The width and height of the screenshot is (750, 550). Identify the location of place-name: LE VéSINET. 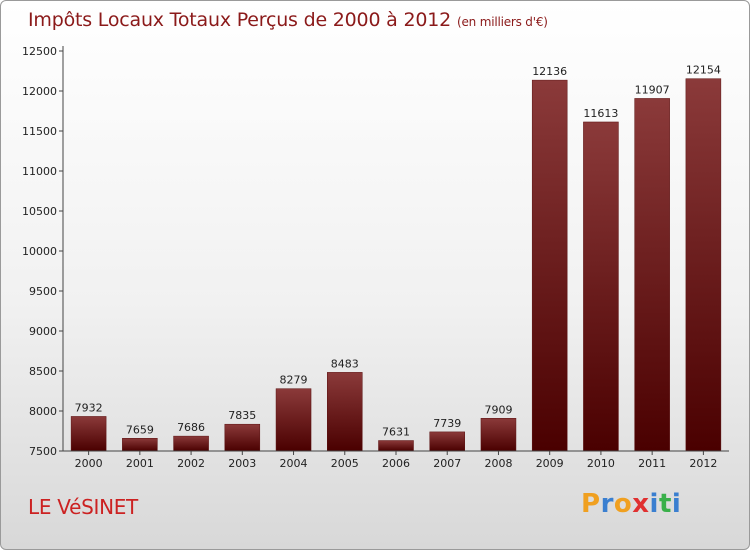
(83, 507).